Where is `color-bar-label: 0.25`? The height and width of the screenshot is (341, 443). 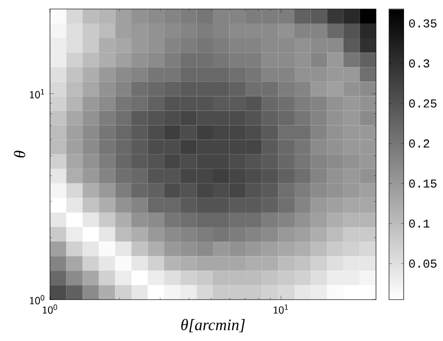 color-bar-label: 0.25 is located at coordinates (422, 103).